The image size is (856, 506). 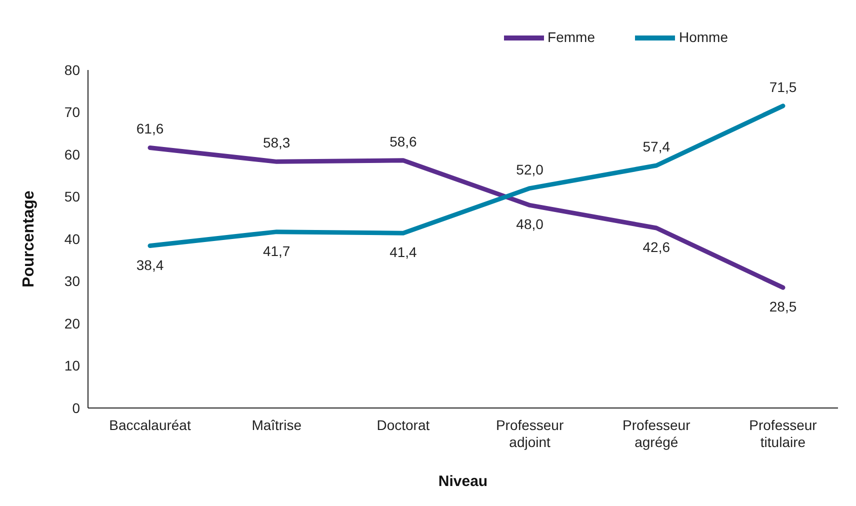 What do you see at coordinates (404, 252) in the screenshot?
I see `data-label: 41,4` at bounding box center [404, 252].